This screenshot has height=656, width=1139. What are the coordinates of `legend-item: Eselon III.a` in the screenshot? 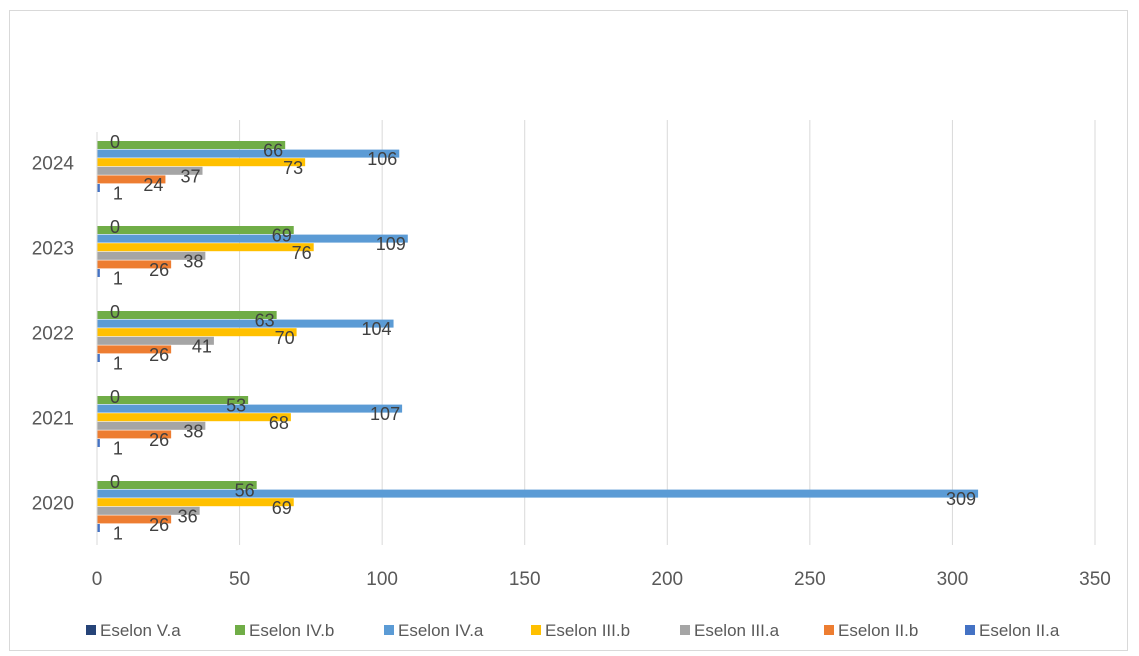 It's located at (730, 630).